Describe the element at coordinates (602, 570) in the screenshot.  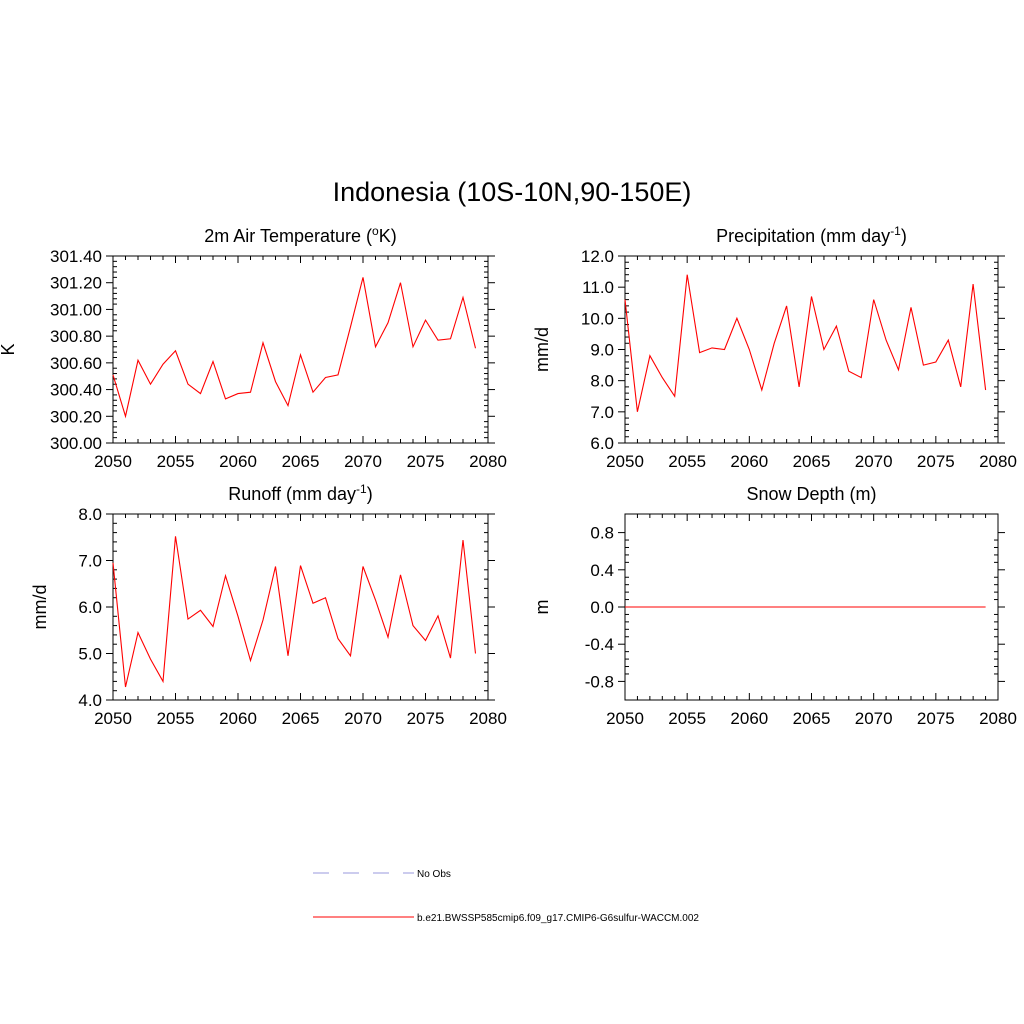
I see `y-tick-label: 0.4` at that location.